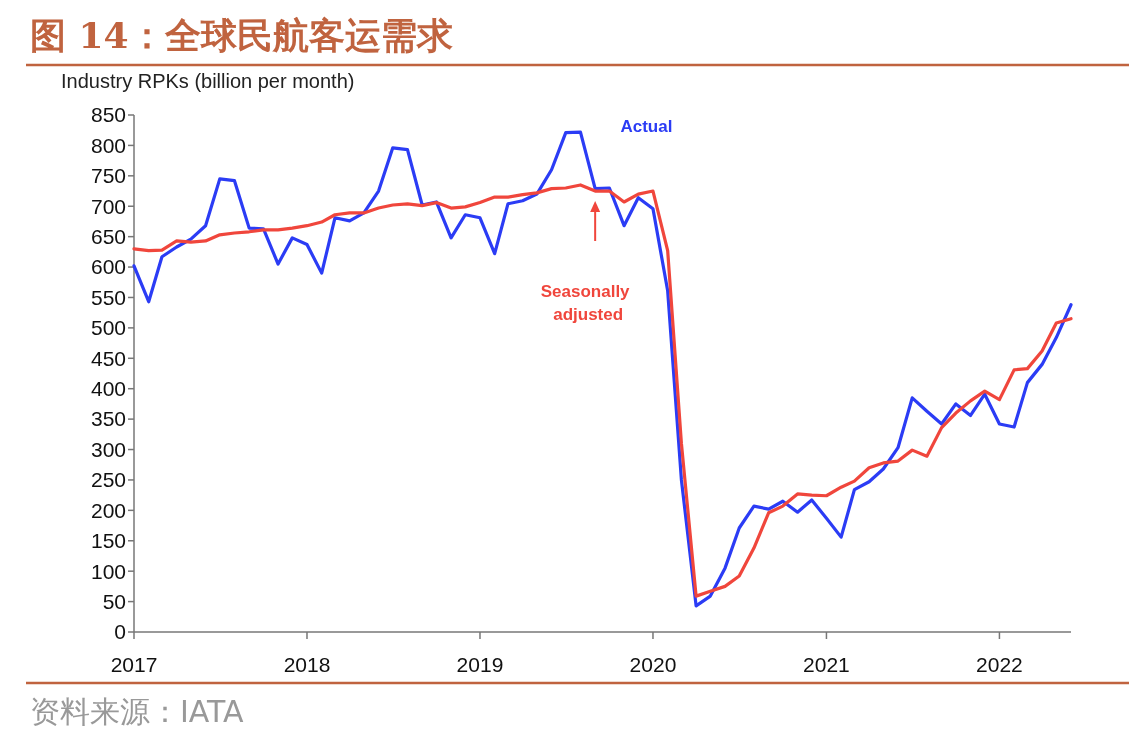  Describe the element at coordinates (208, 81) in the screenshot. I see `y-axis-title: Industry RPKs (billion per month)` at that location.